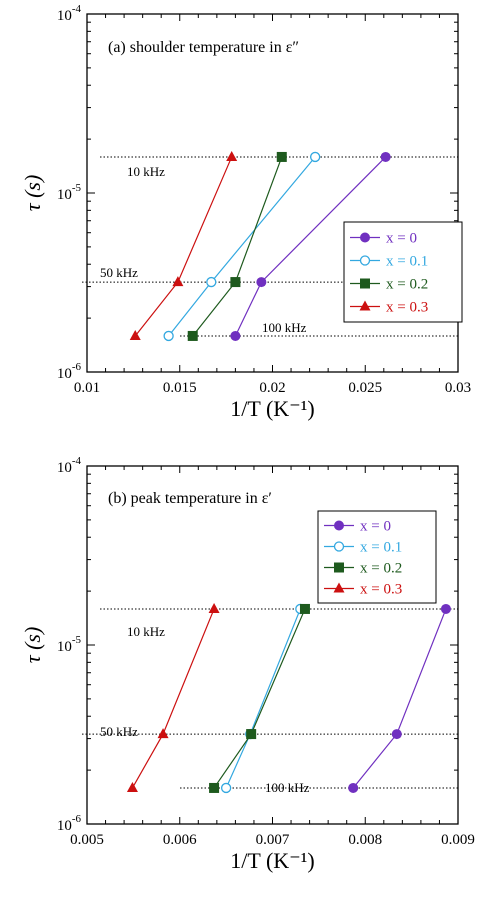 The image size is (483, 903). Describe the element at coordinates (87, 840) in the screenshot. I see `x-tick-label: 0.005` at that location.